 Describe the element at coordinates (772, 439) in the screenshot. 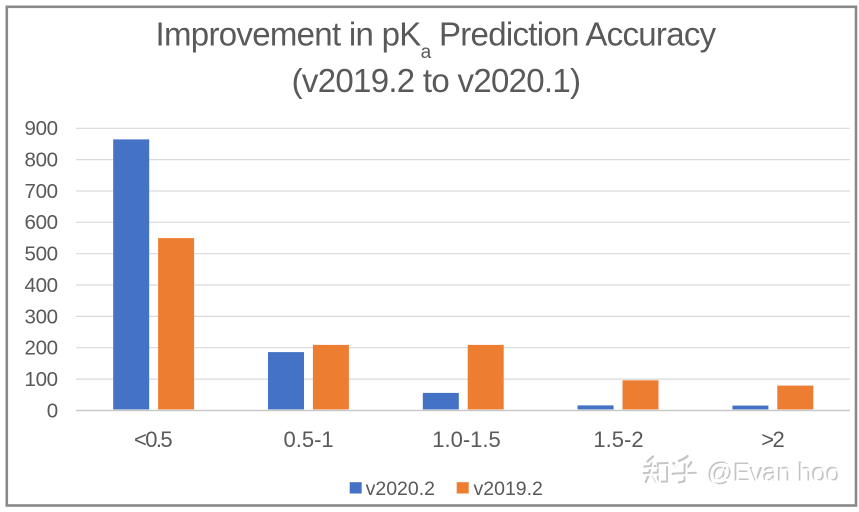

I see `svg-text: >2` at that location.